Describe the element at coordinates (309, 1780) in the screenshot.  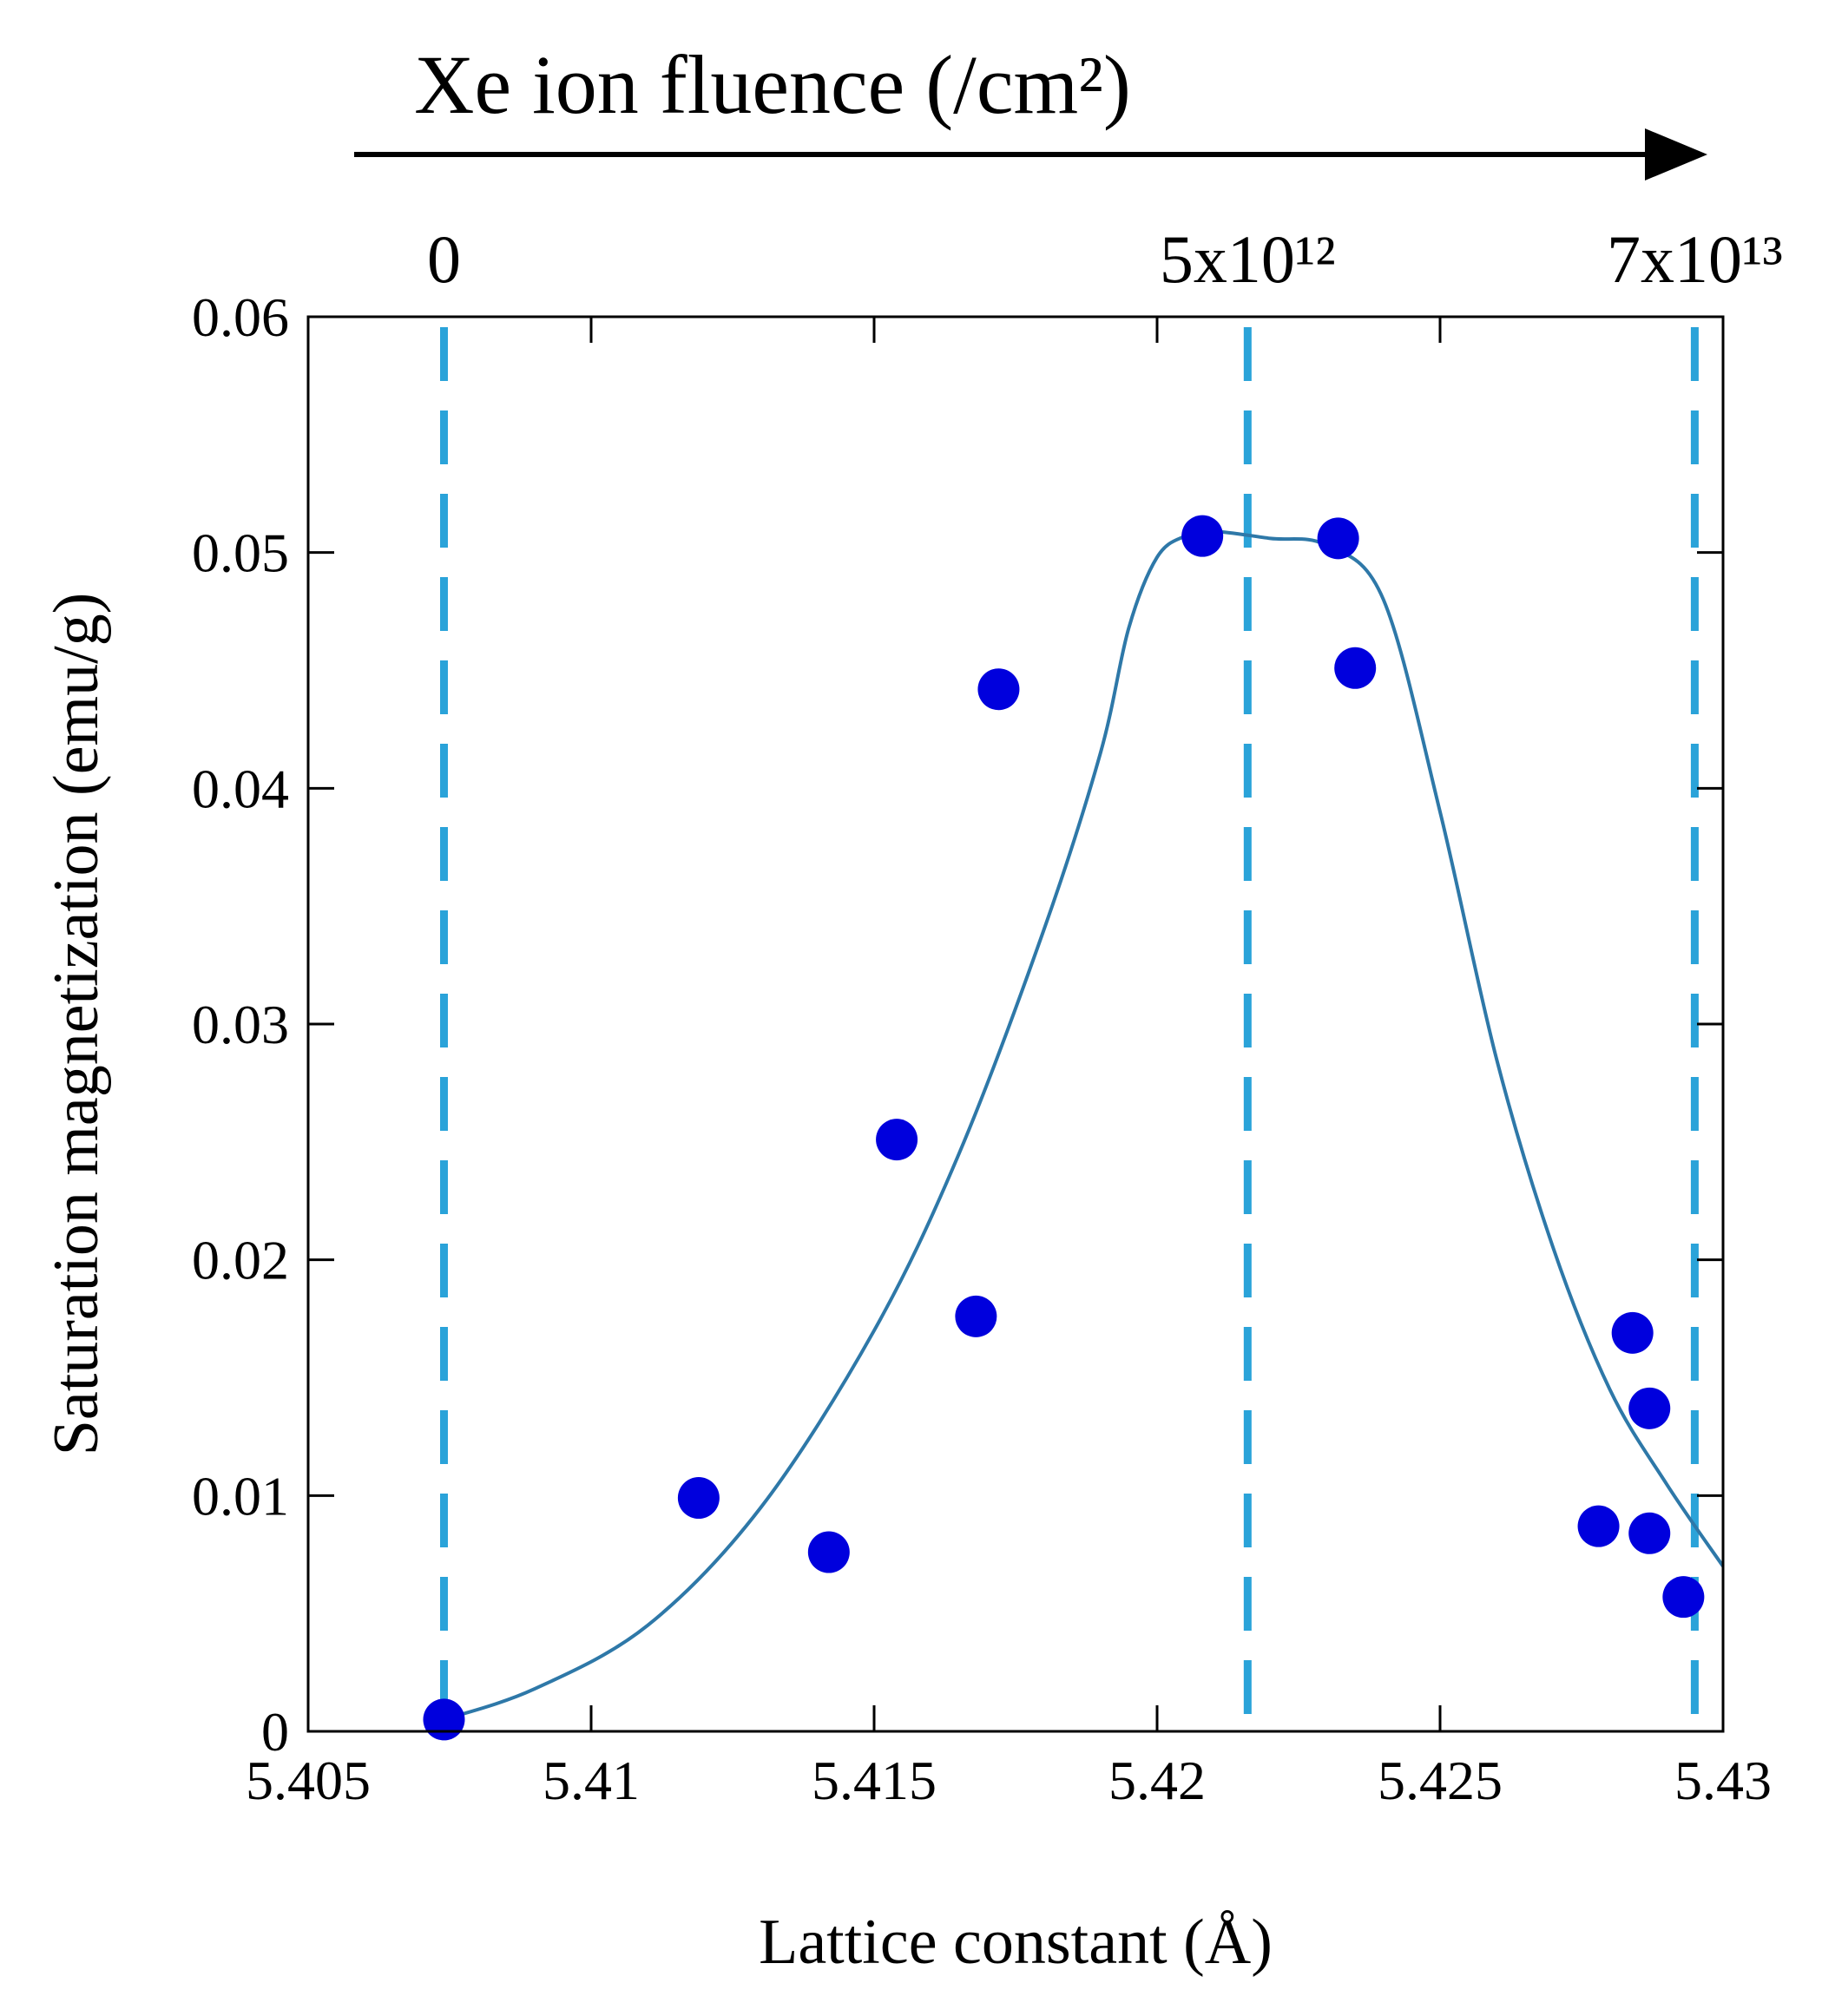
I see `x-tick-label: 5.405` at that location.